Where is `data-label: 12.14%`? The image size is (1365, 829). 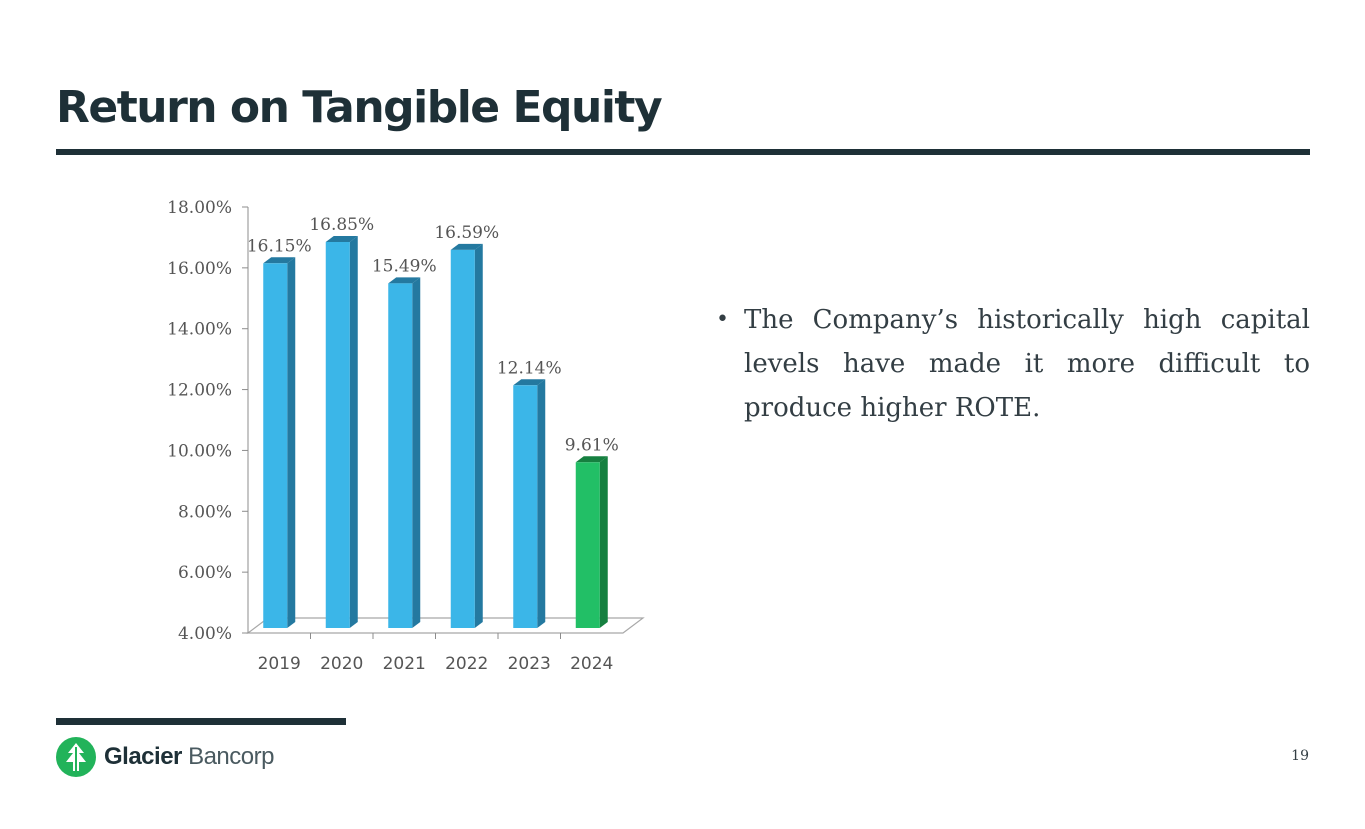 data-label: 12.14% is located at coordinates (529, 368).